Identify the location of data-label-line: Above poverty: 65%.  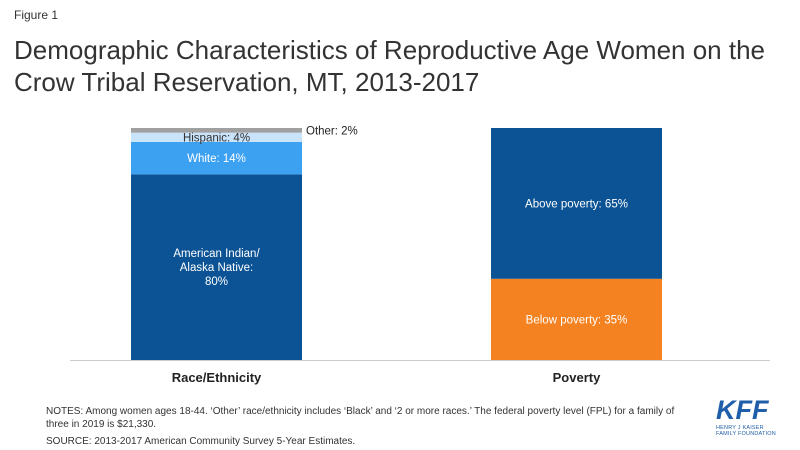
(576, 204).